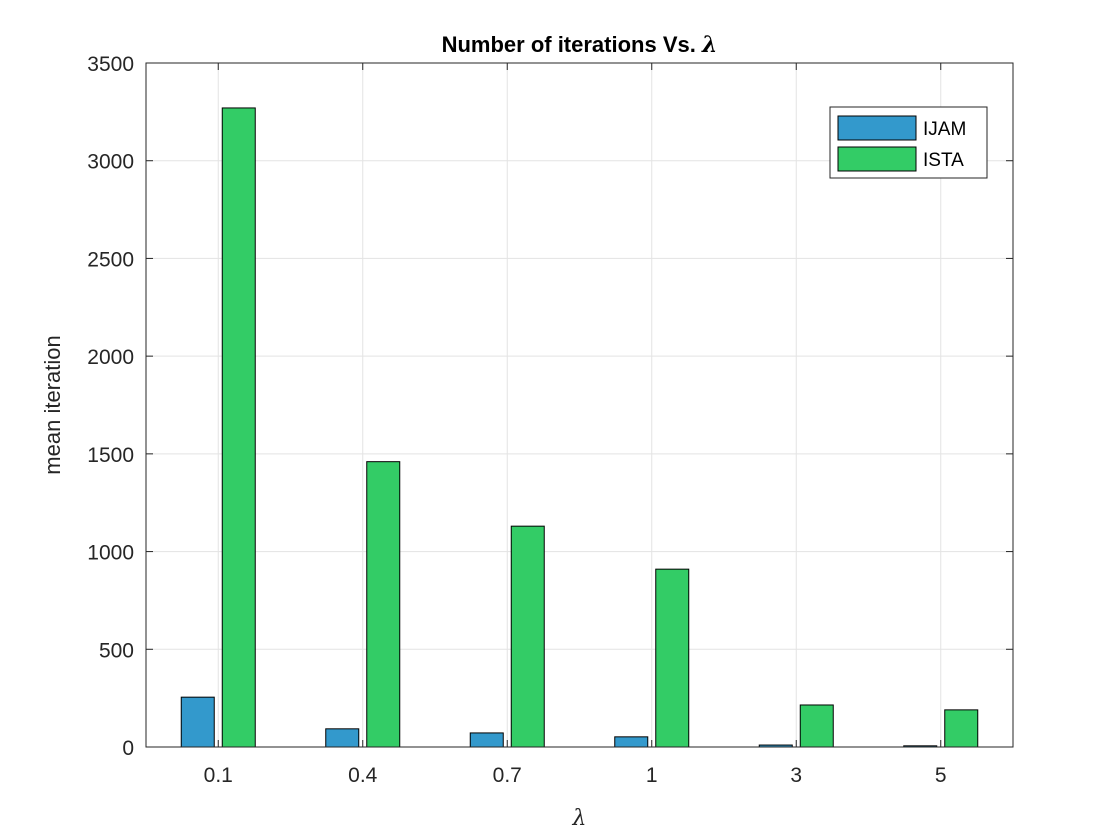  What do you see at coordinates (941, 775) in the screenshot?
I see `x-tick-label: 5` at bounding box center [941, 775].